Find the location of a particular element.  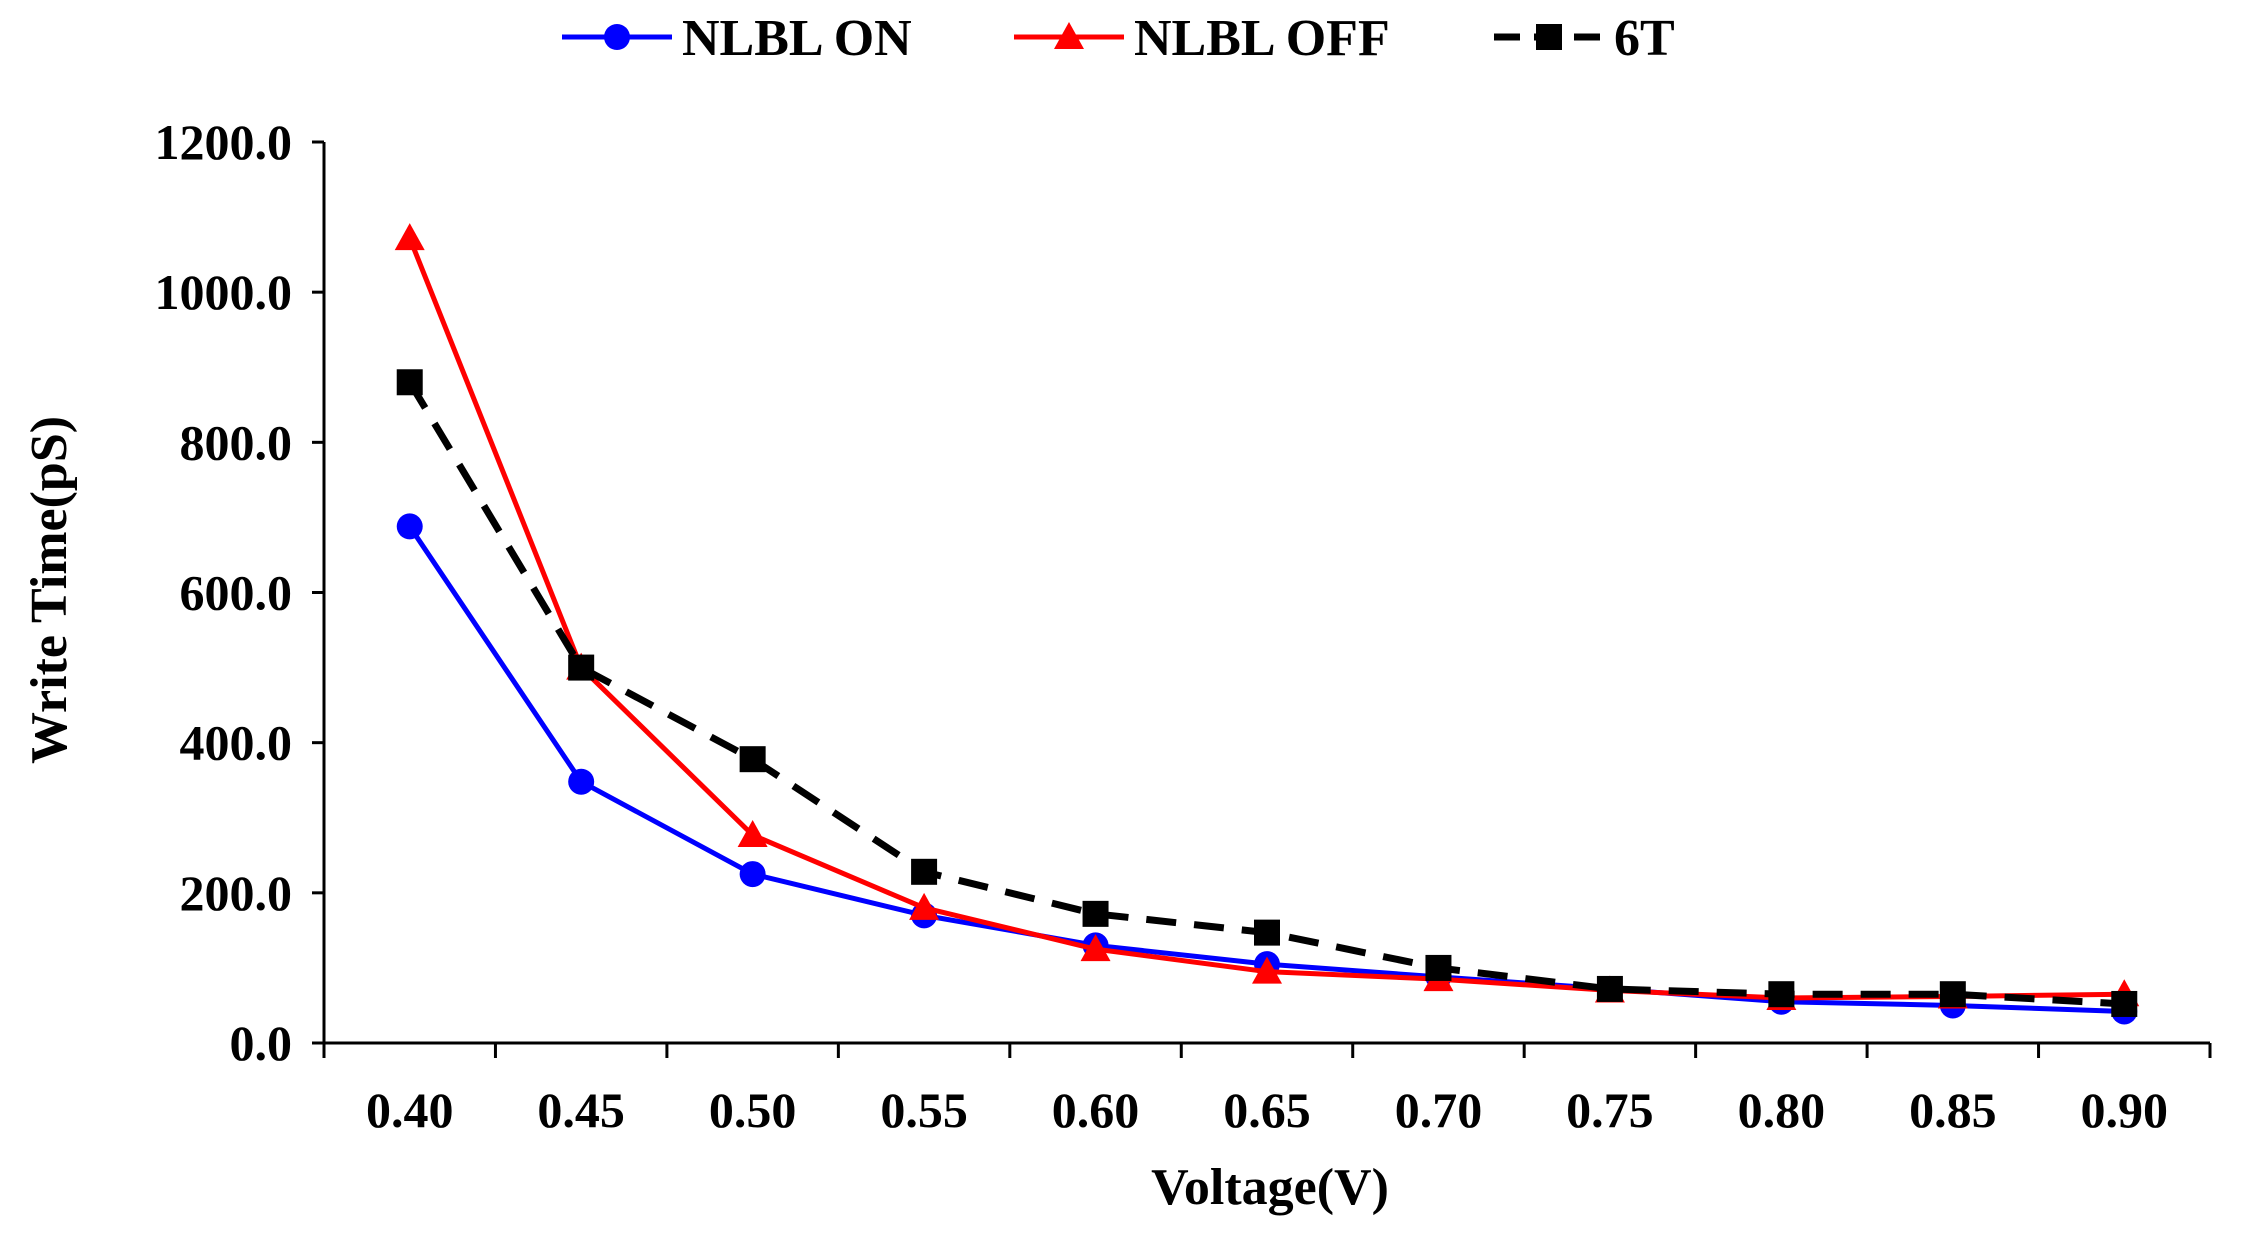

legend: NLBL ON NLBL OFF 6T is located at coordinates (1118, 38).